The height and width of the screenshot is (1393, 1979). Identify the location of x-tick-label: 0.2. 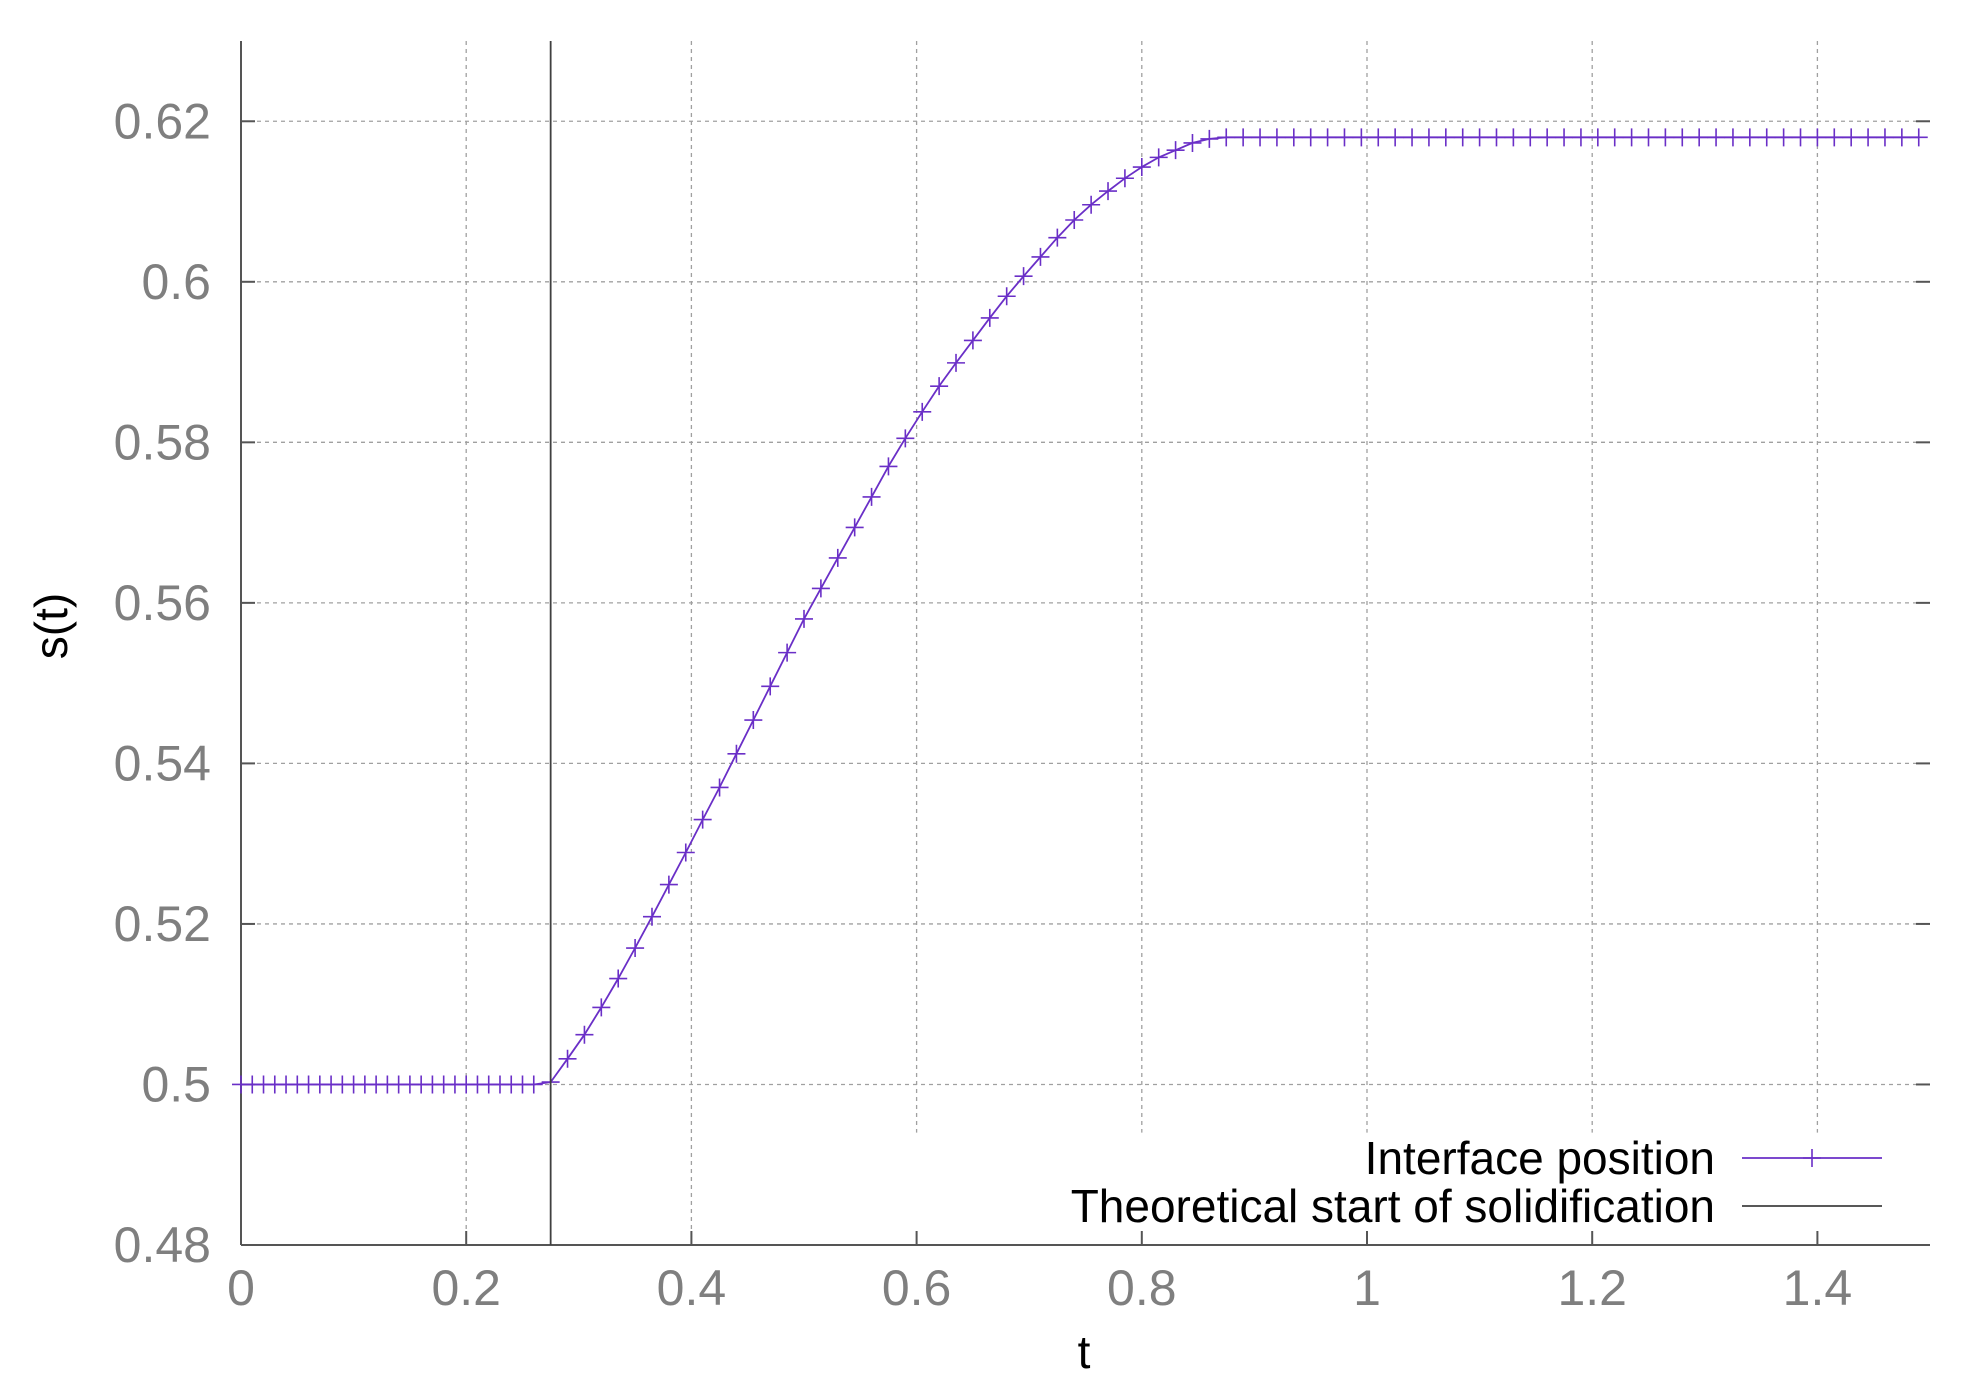
(466, 1288).